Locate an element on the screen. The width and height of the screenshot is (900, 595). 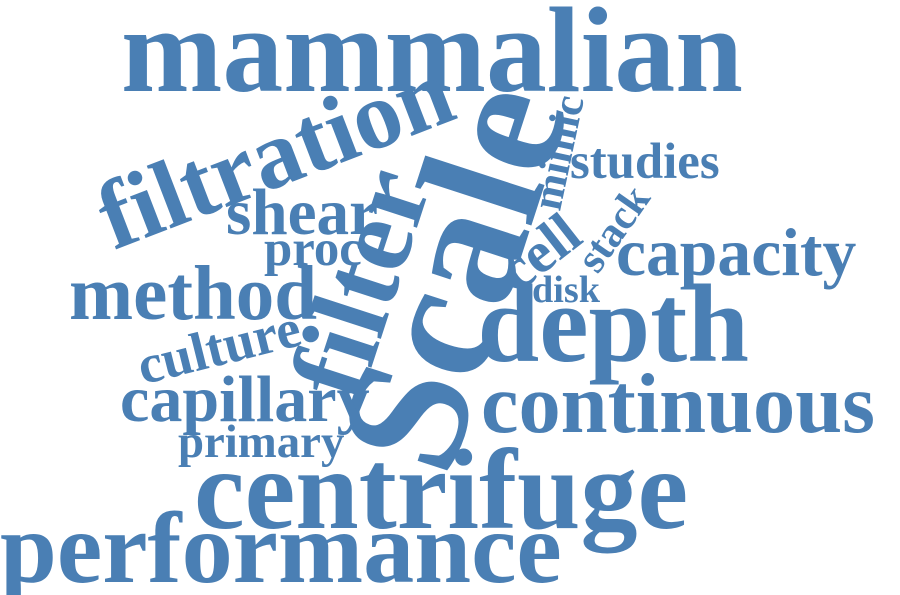
word-studies: studies is located at coordinates (645, 160).